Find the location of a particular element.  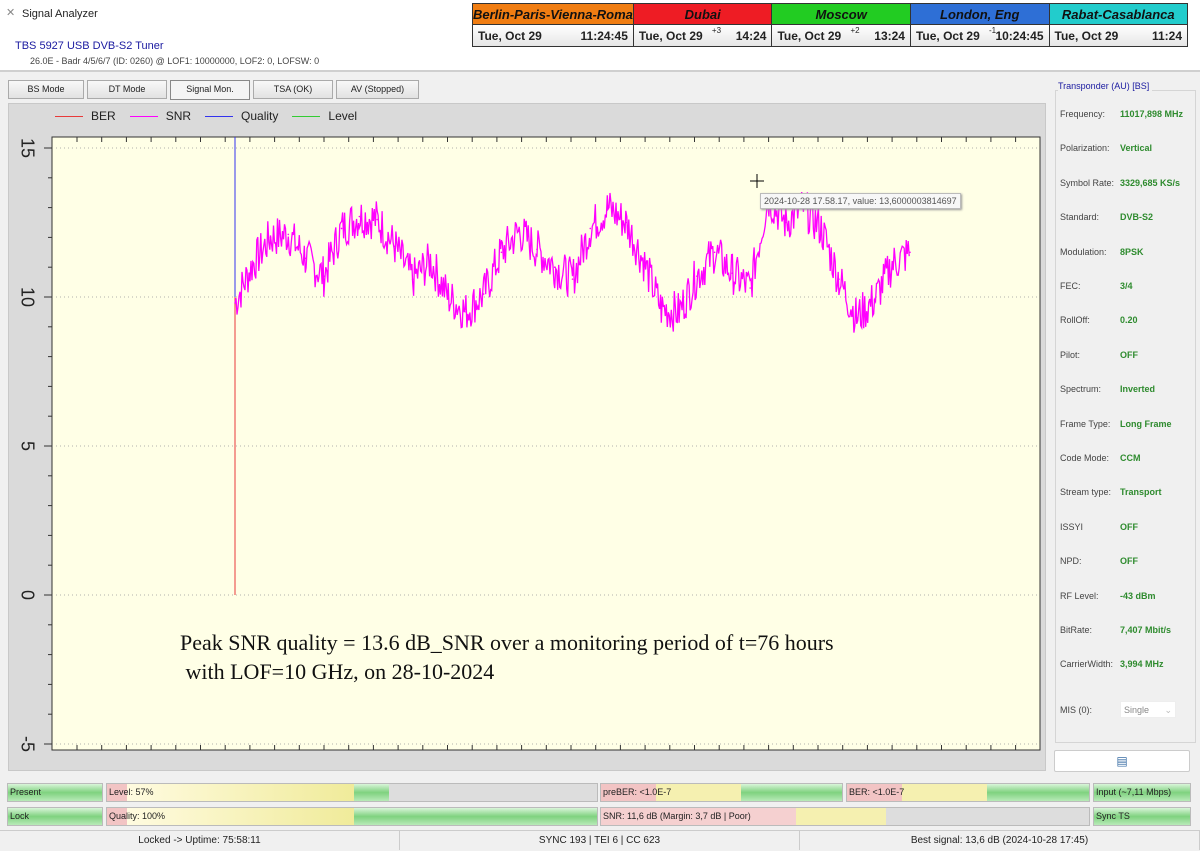

tab-tsa: TSA (OK) is located at coordinates (293, 89).